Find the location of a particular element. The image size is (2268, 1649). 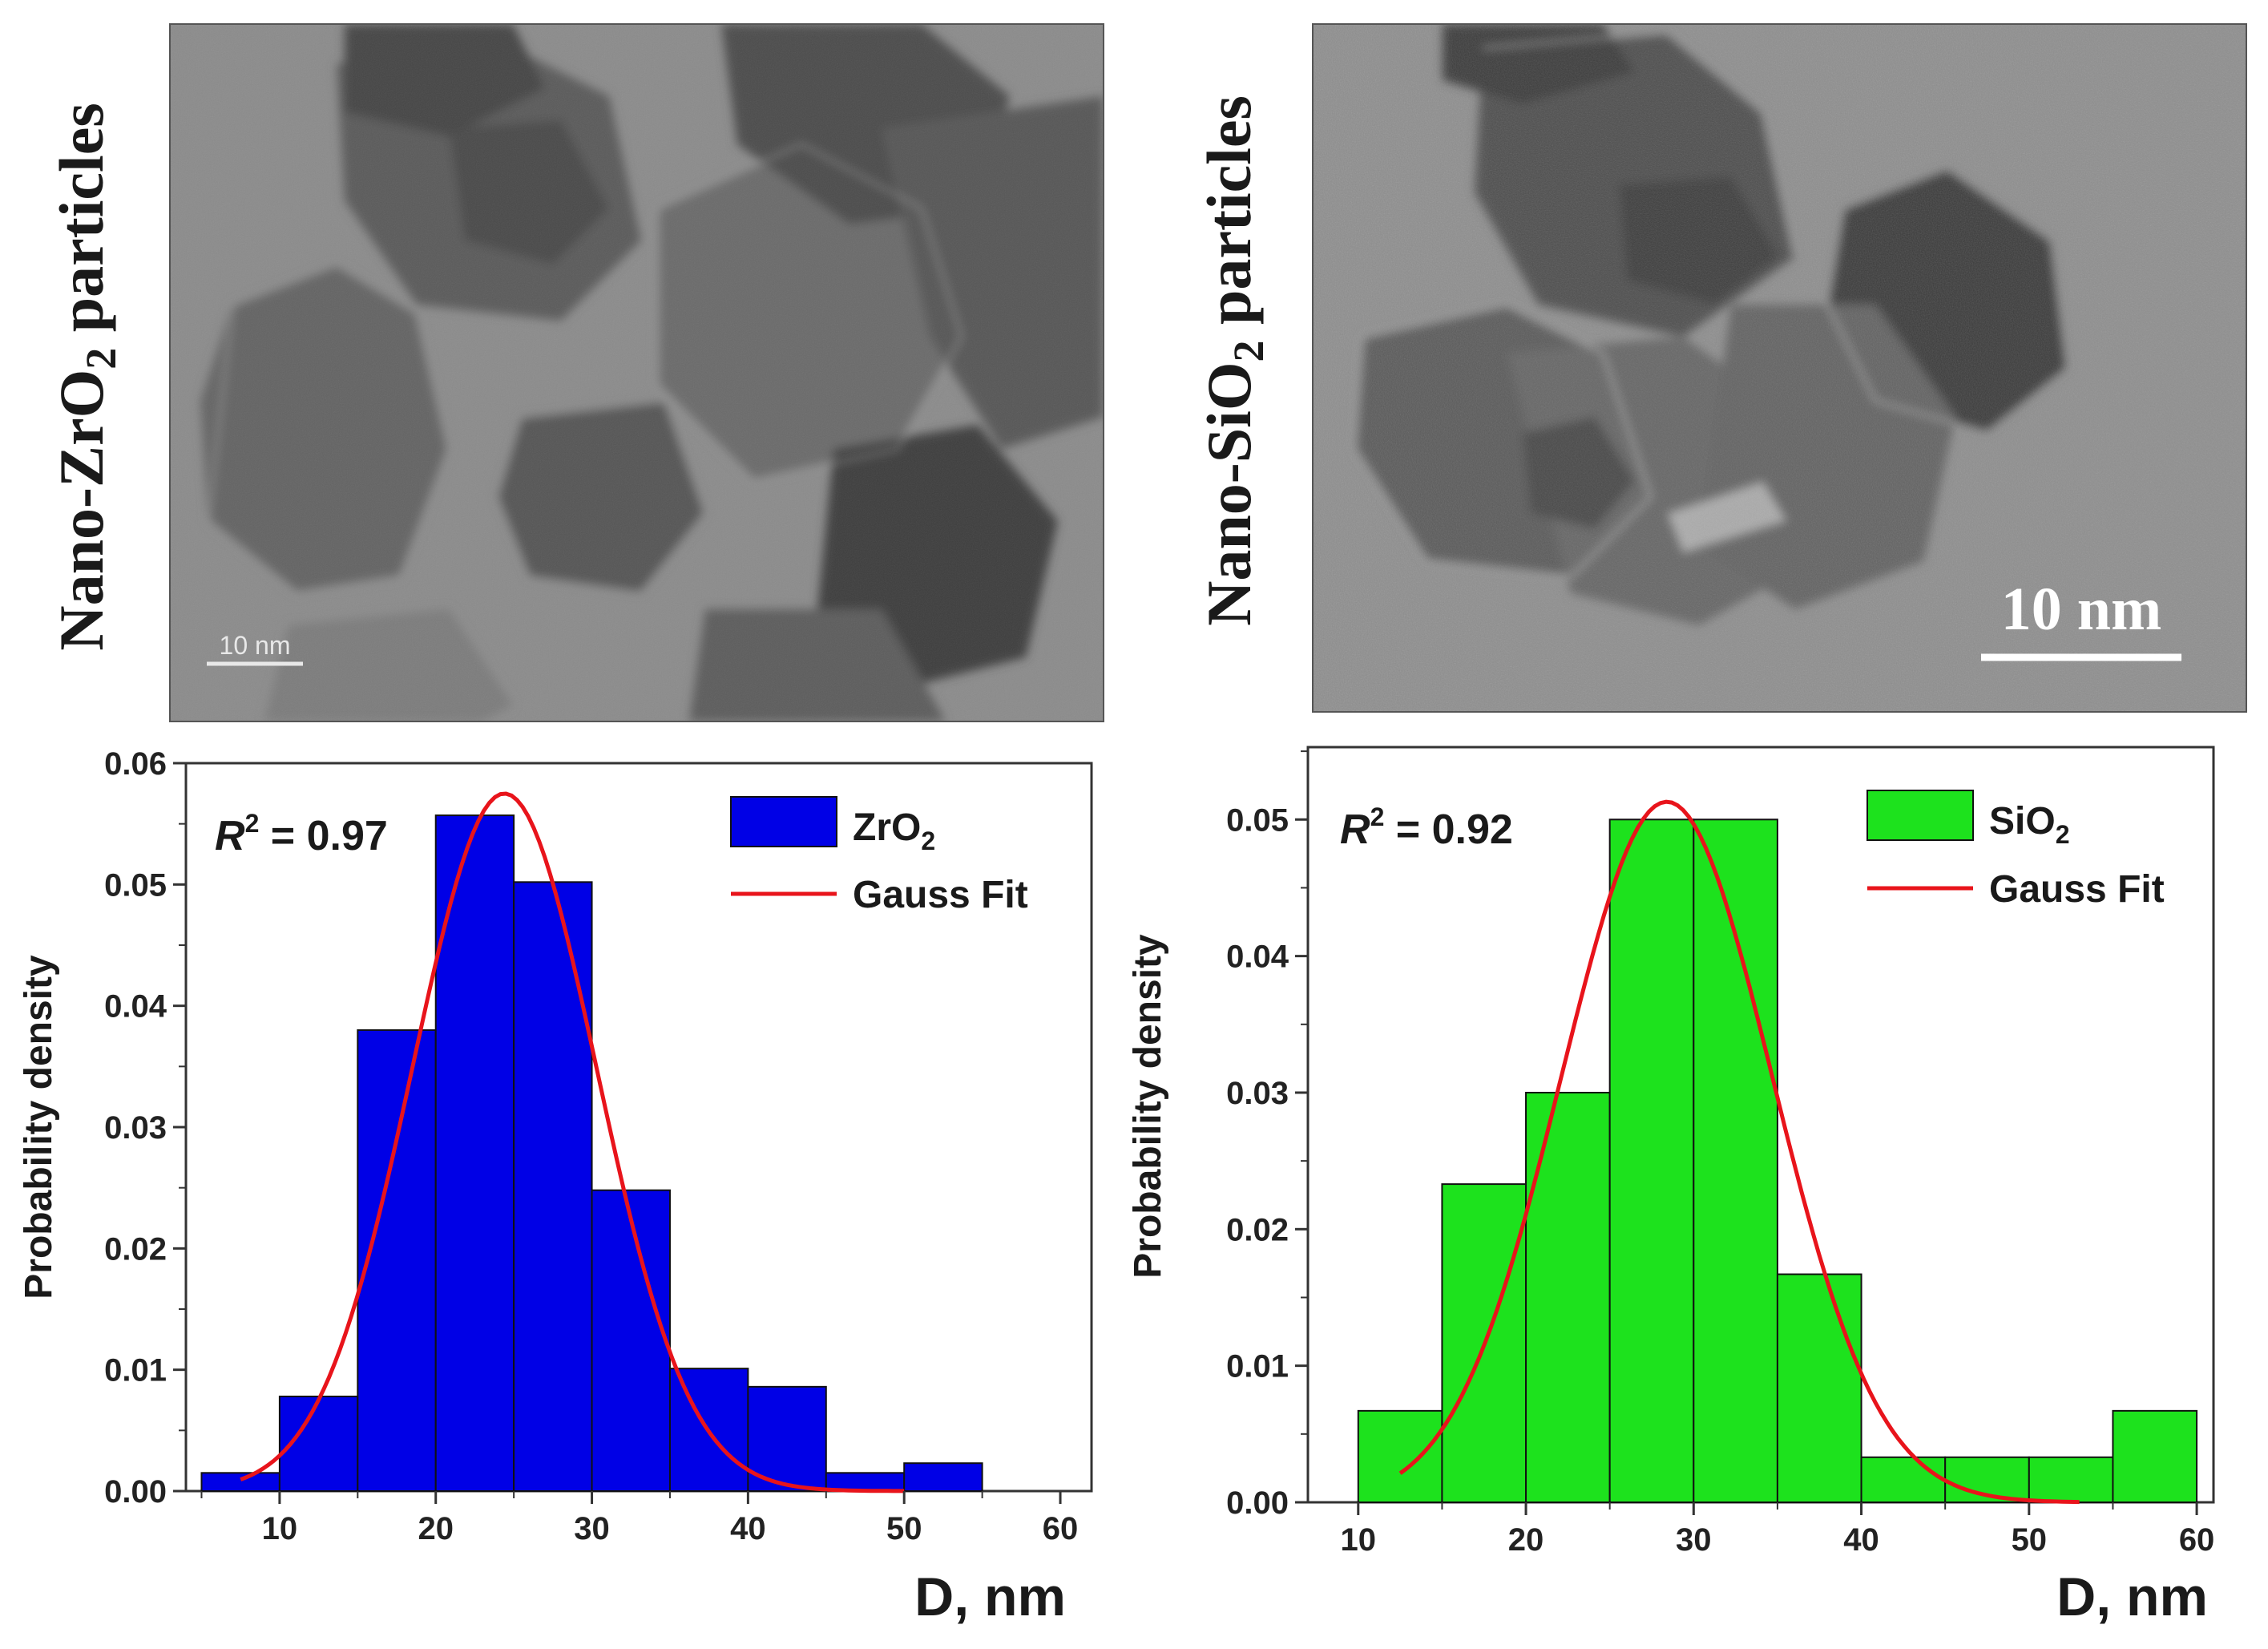

histogram-bars is located at coordinates (591, 1153).